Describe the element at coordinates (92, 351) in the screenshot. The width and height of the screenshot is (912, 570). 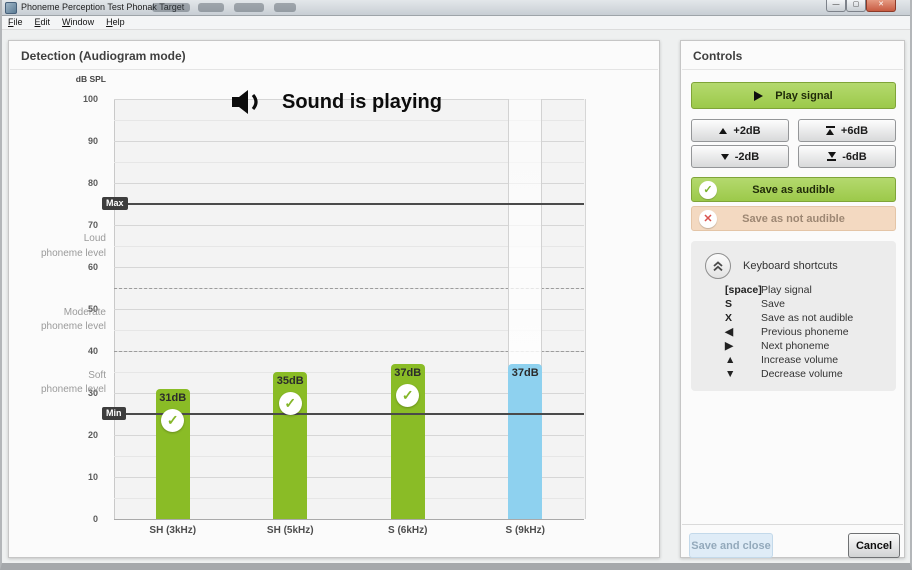
I see `y-tick-label: 40` at that location.